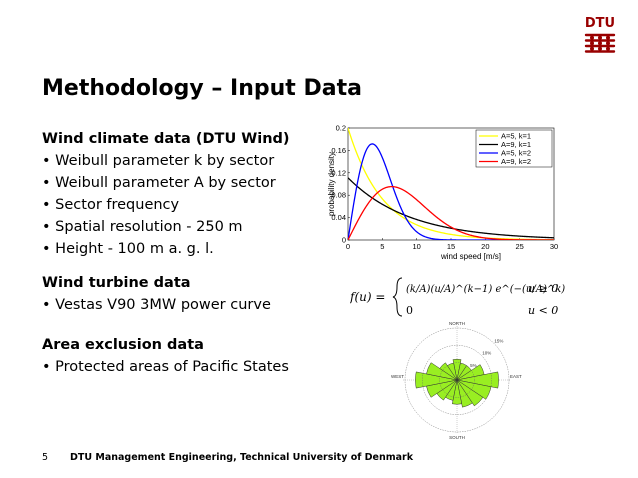 The height and width of the screenshot is (478, 638). What do you see at coordinates (341, 128) in the screenshot?
I see `y-tick-label: 0.2` at bounding box center [341, 128].